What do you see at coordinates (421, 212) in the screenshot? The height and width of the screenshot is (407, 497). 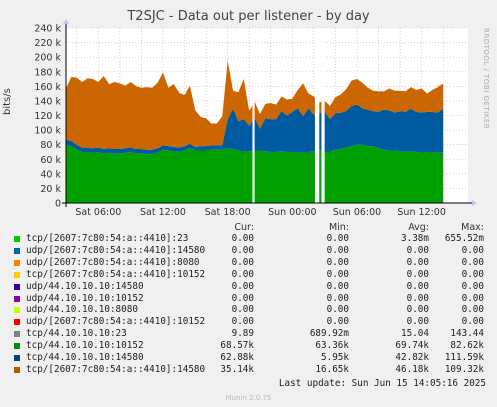 I see `x-tick-label: Sun 12:00` at bounding box center [421, 212].